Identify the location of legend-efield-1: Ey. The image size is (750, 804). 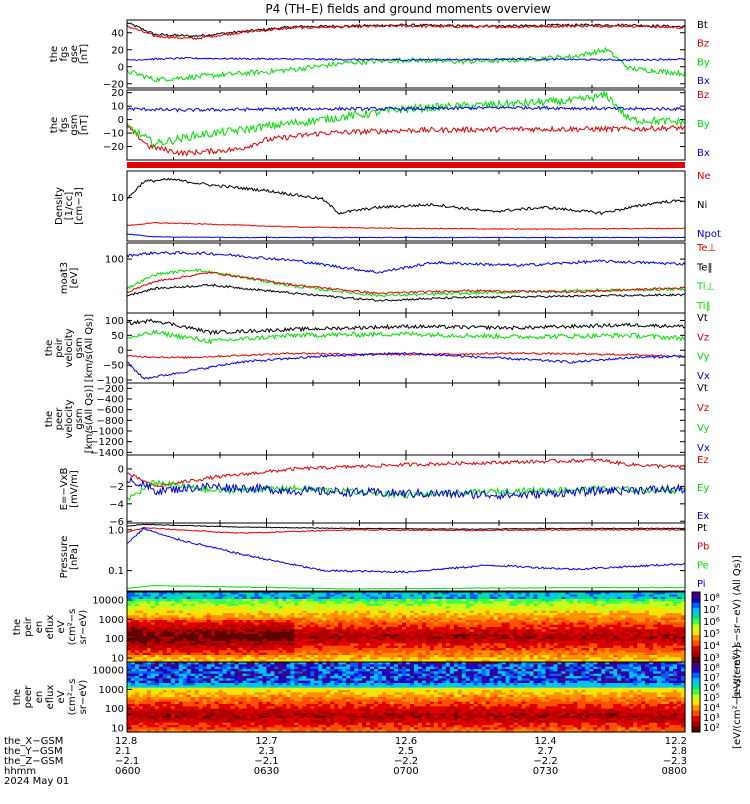
(703, 488).